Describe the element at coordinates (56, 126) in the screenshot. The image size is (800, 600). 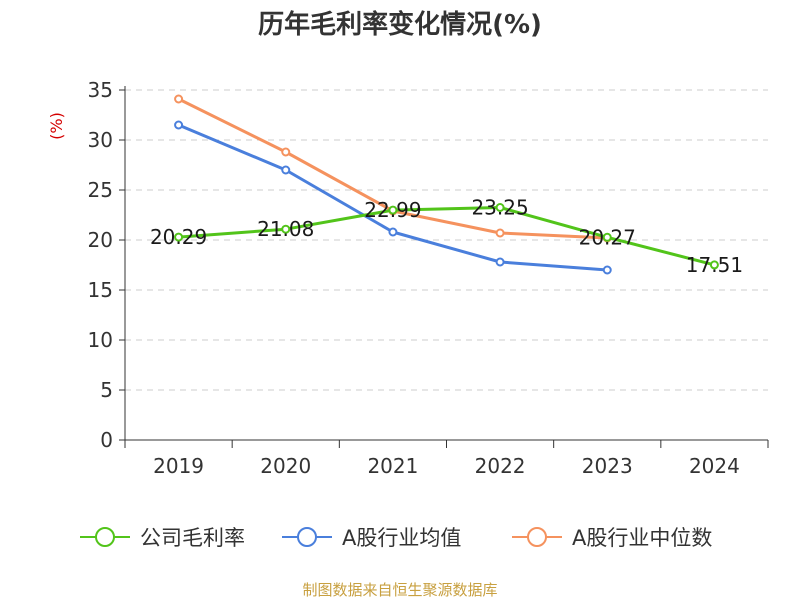
I see `y-axis-label: (%)` at that location.